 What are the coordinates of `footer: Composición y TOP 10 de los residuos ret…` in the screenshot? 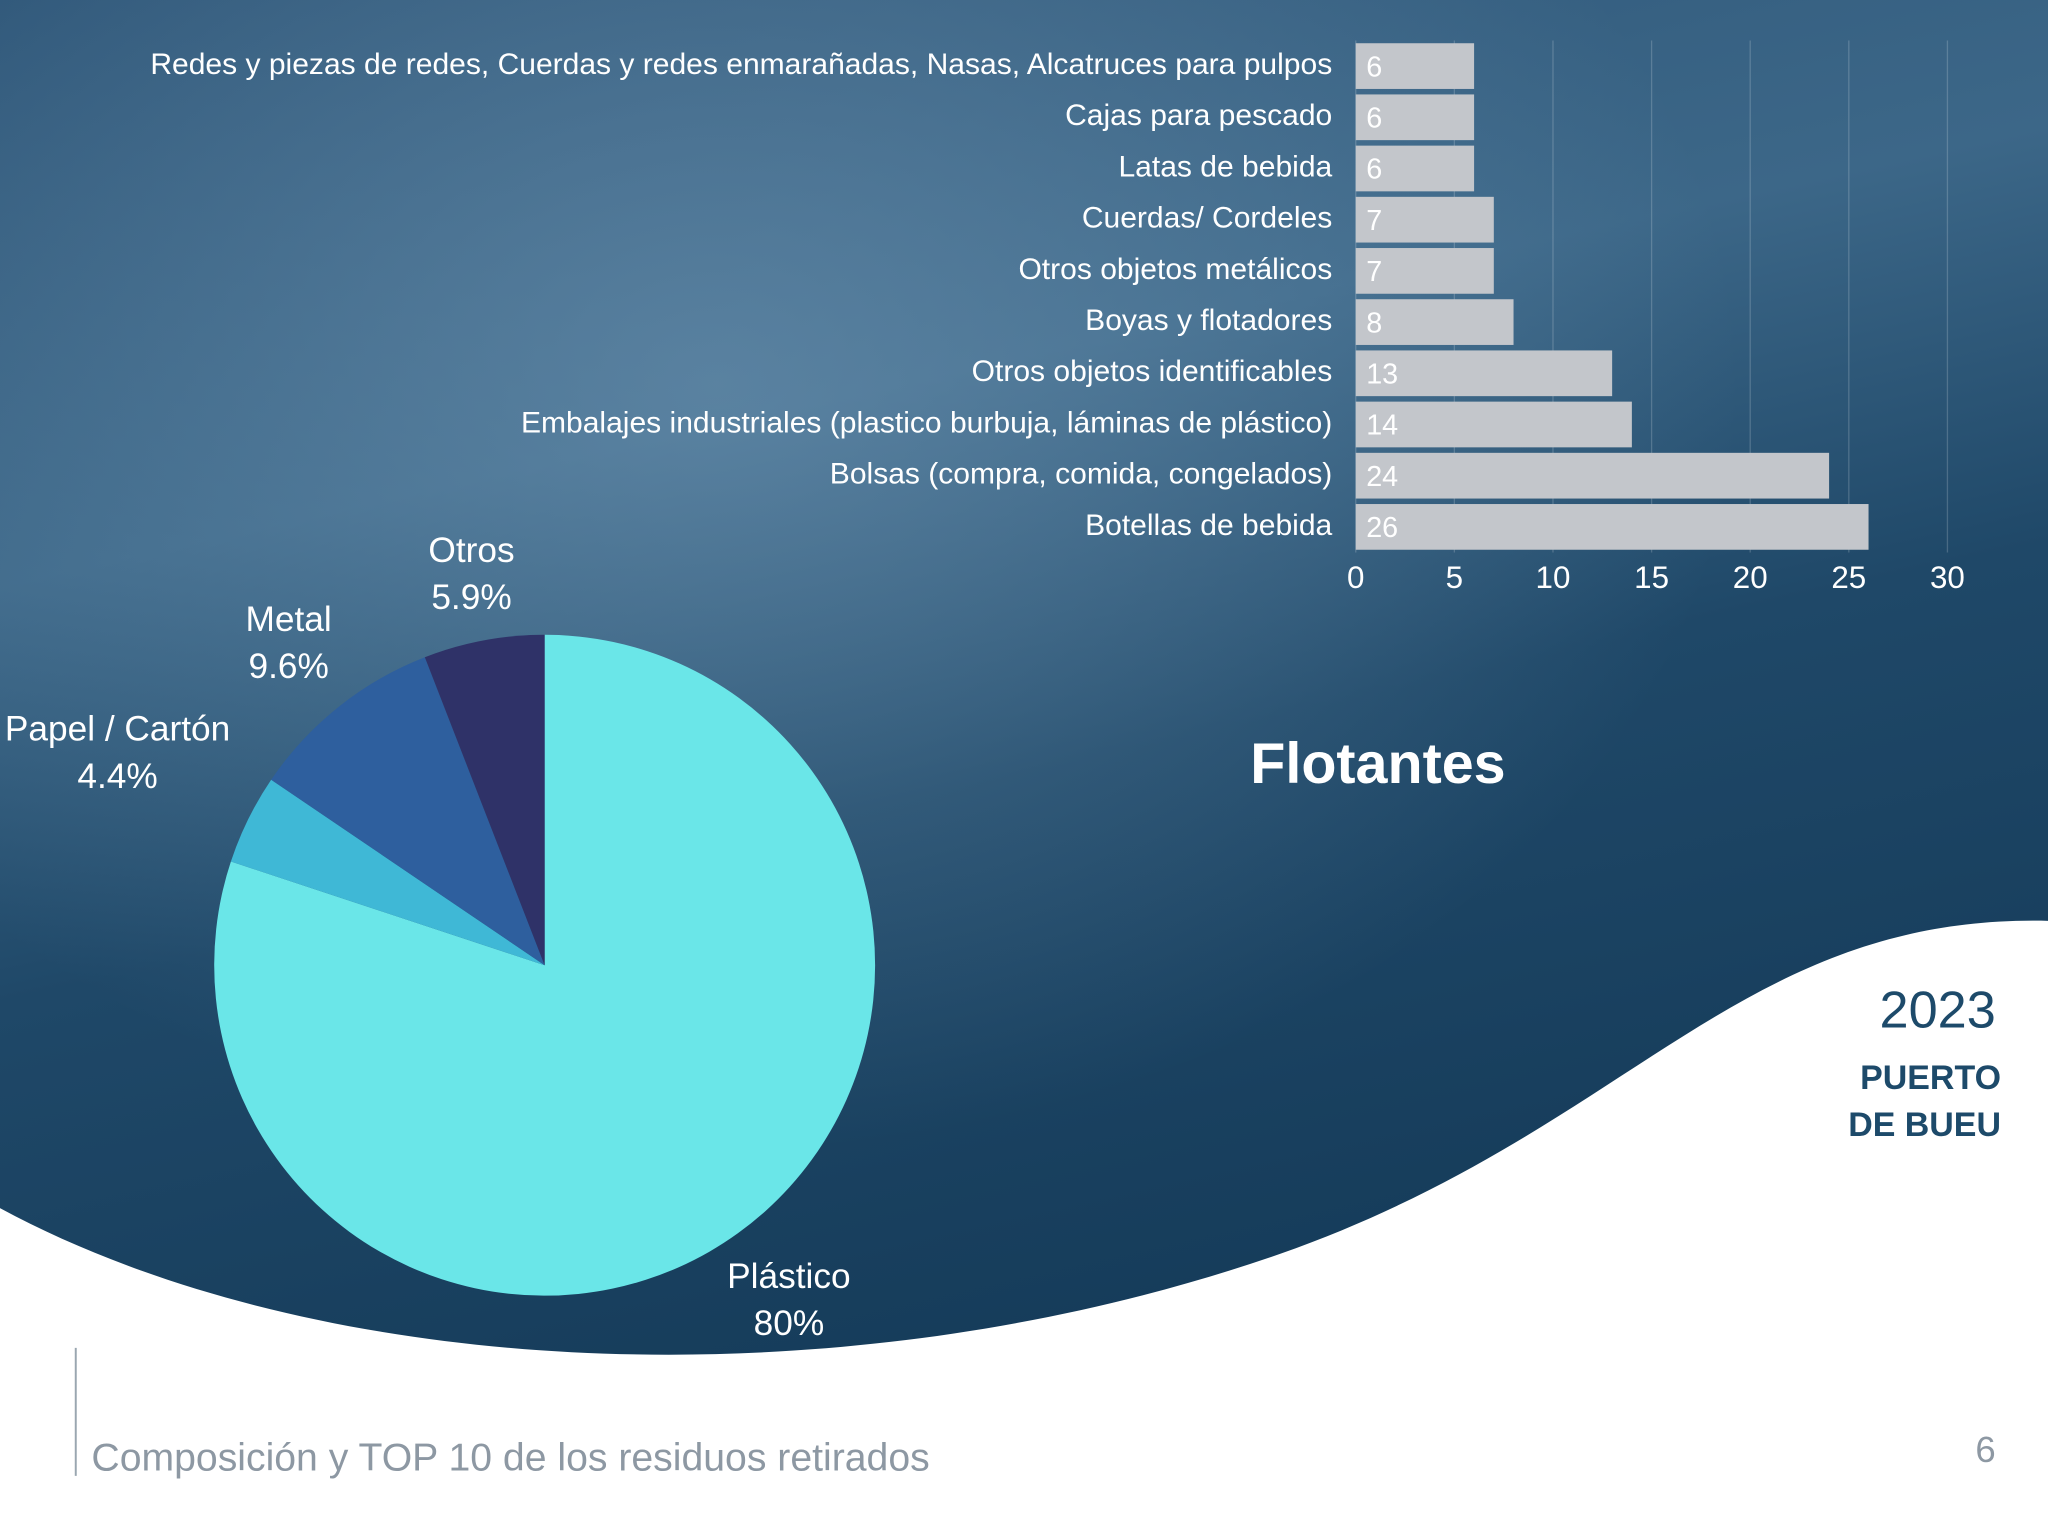 It's located at (510, 1458).